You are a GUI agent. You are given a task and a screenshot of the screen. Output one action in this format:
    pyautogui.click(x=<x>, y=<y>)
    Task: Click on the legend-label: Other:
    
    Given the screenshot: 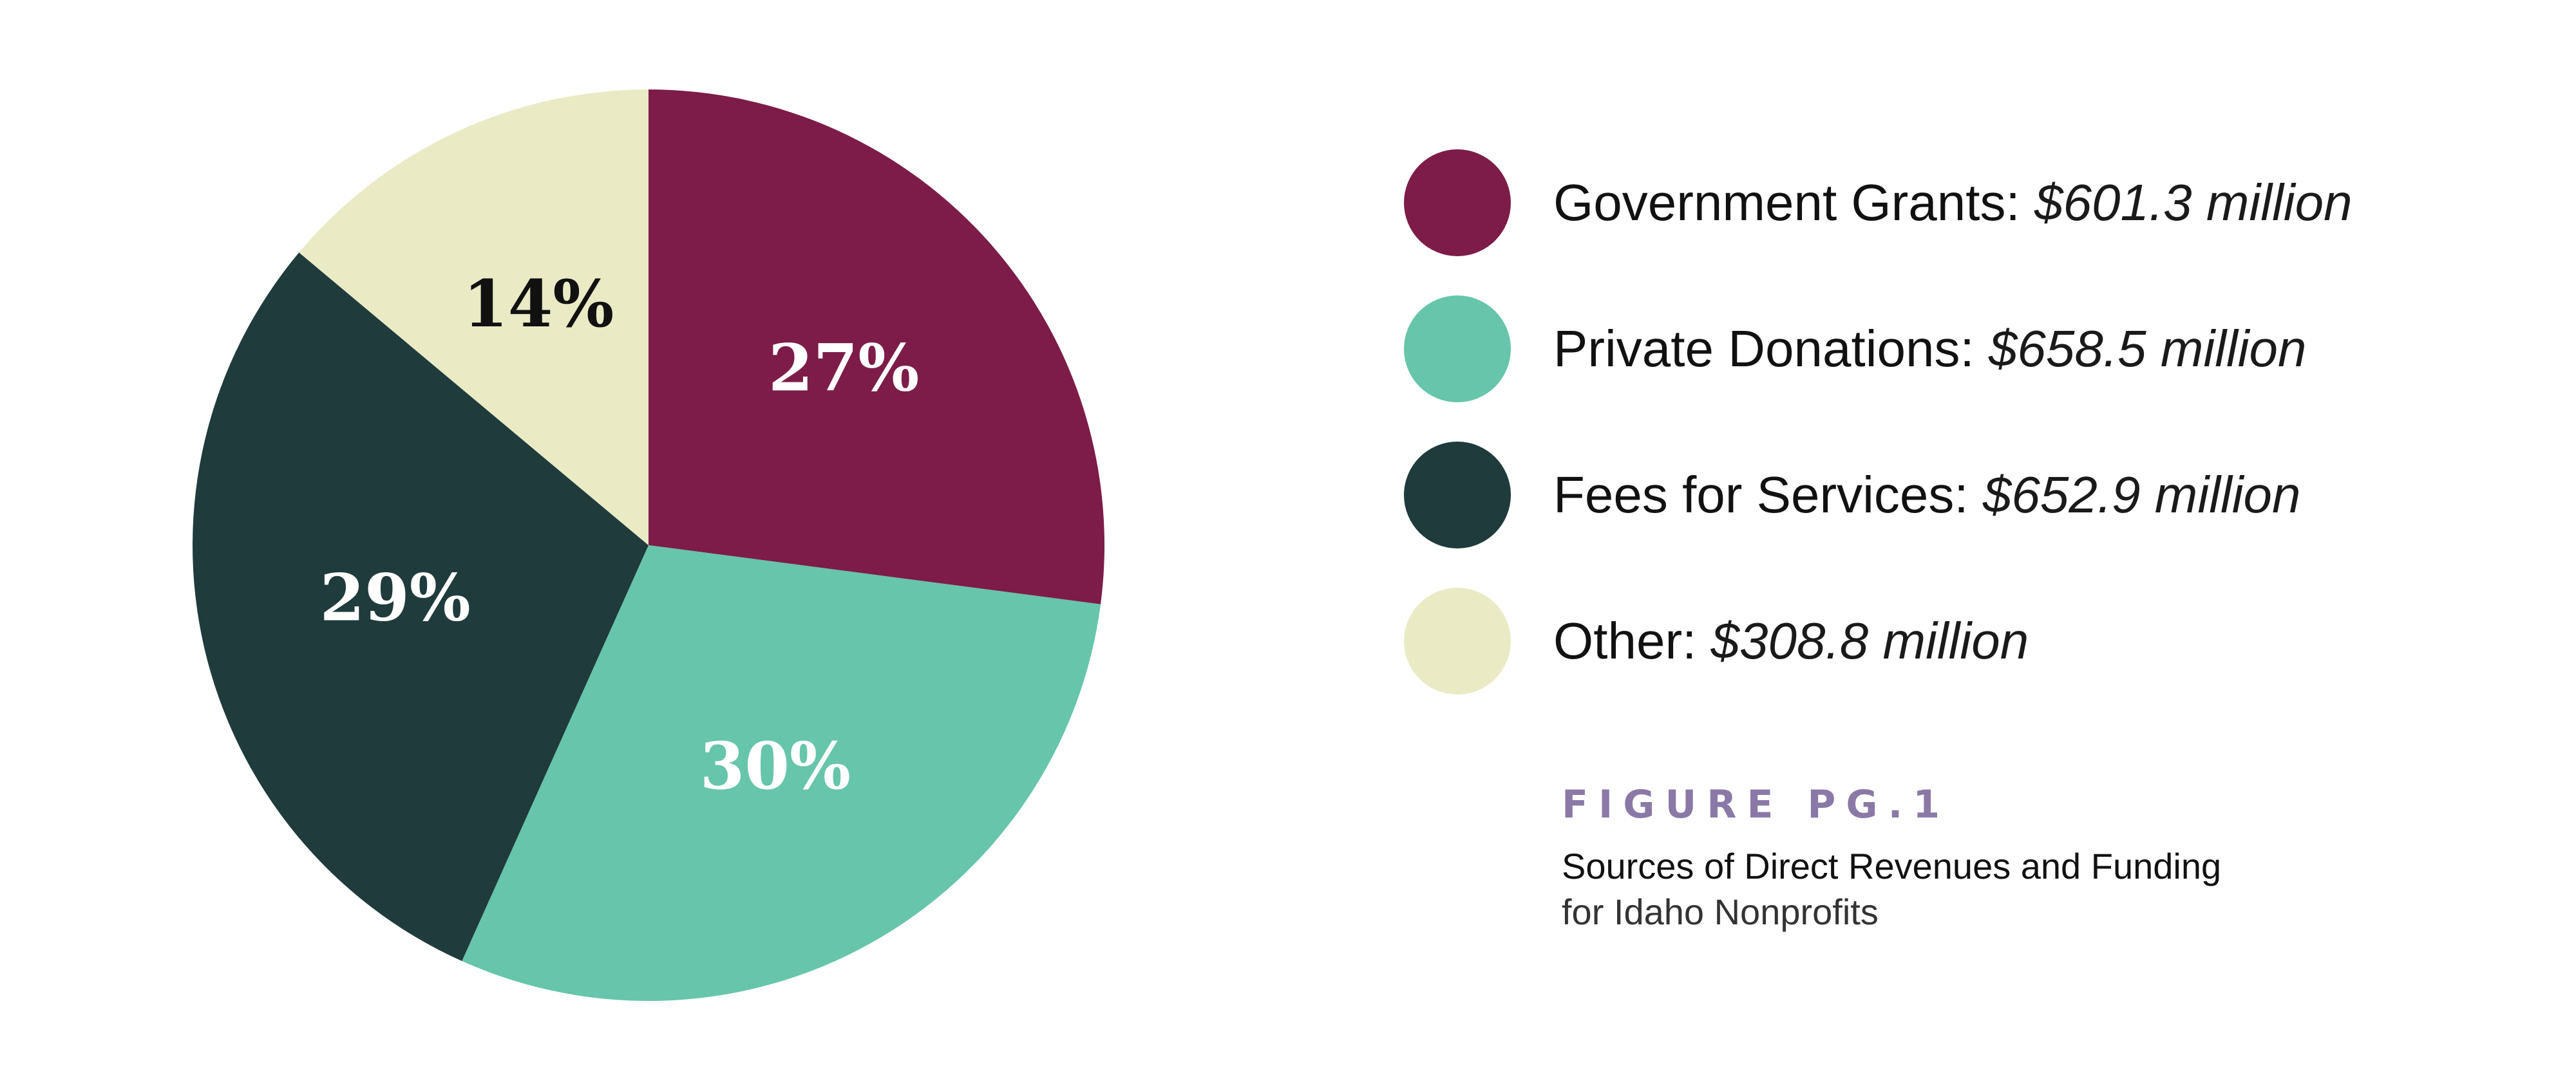 What is the action you would take?
    pyautogui.click(x=1625, y=641)
    